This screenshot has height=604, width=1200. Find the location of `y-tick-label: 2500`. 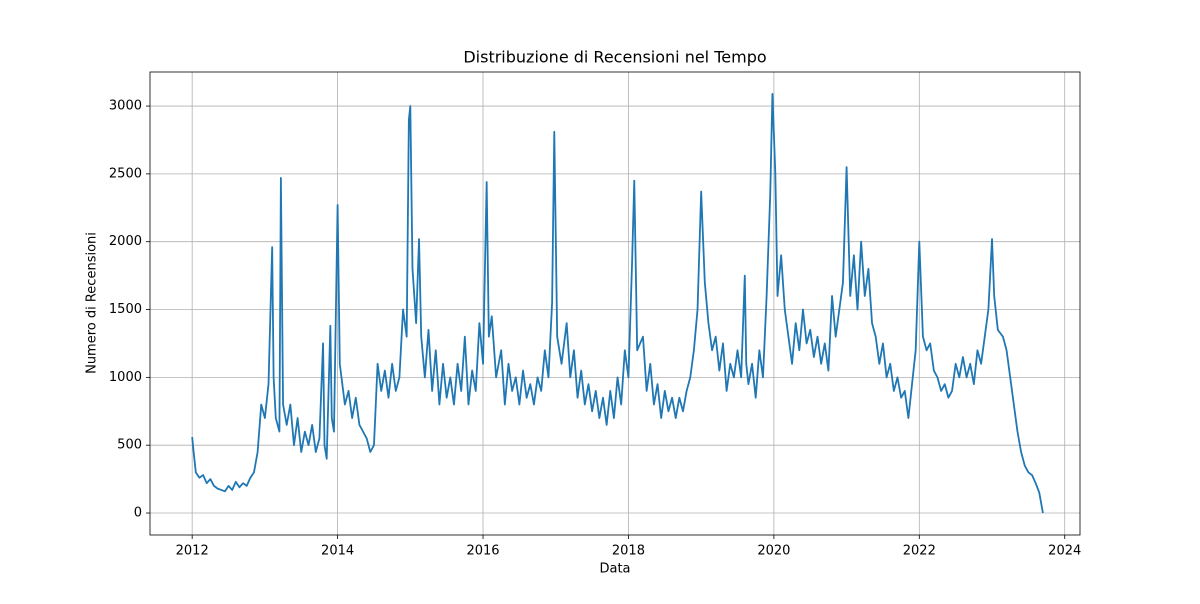

y-tick-label: 2500 is located at coordinates (125, 173).